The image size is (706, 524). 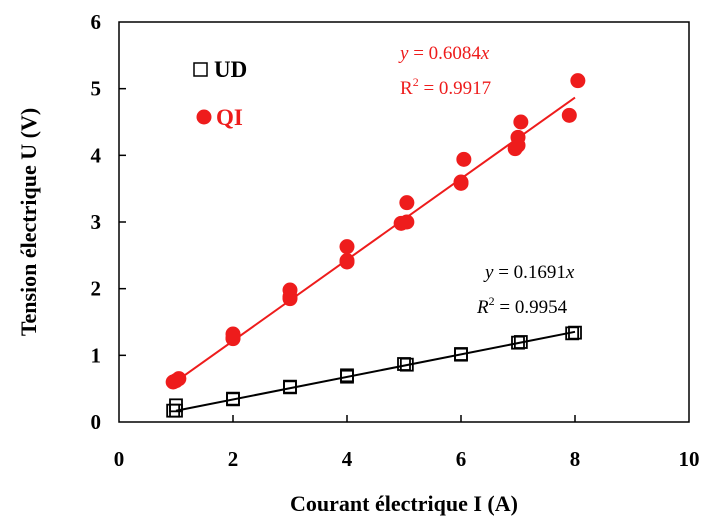 What do you see at coordinates (96, 89) in the screenshot?
I see `y-tick-label: 5` at bounding box center [96, 89].